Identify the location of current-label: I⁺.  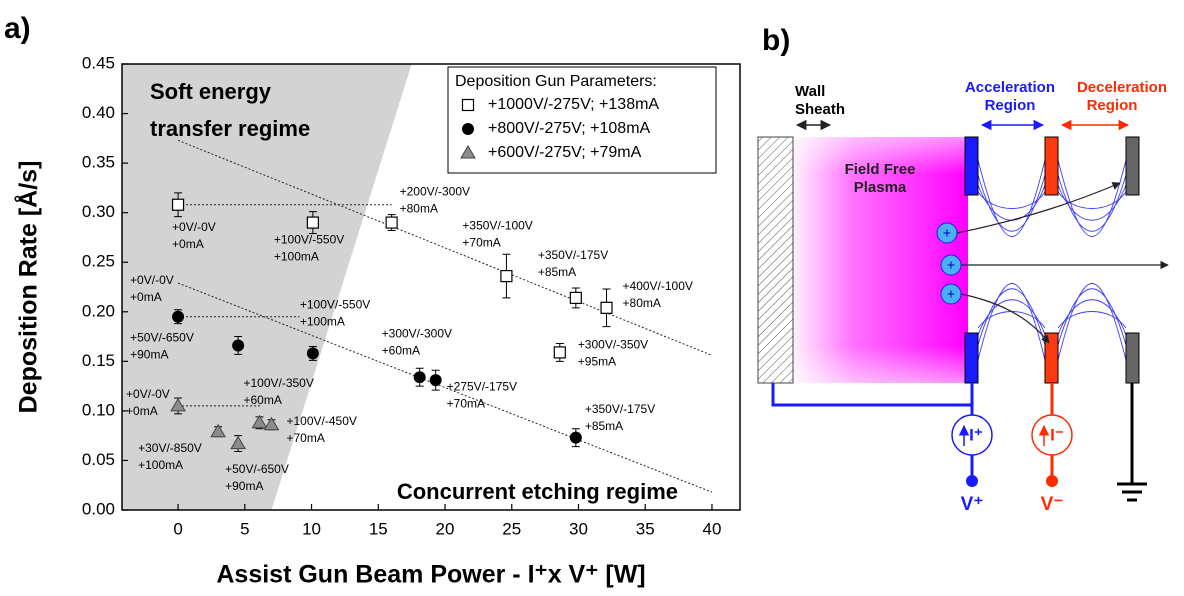
(976, 434).